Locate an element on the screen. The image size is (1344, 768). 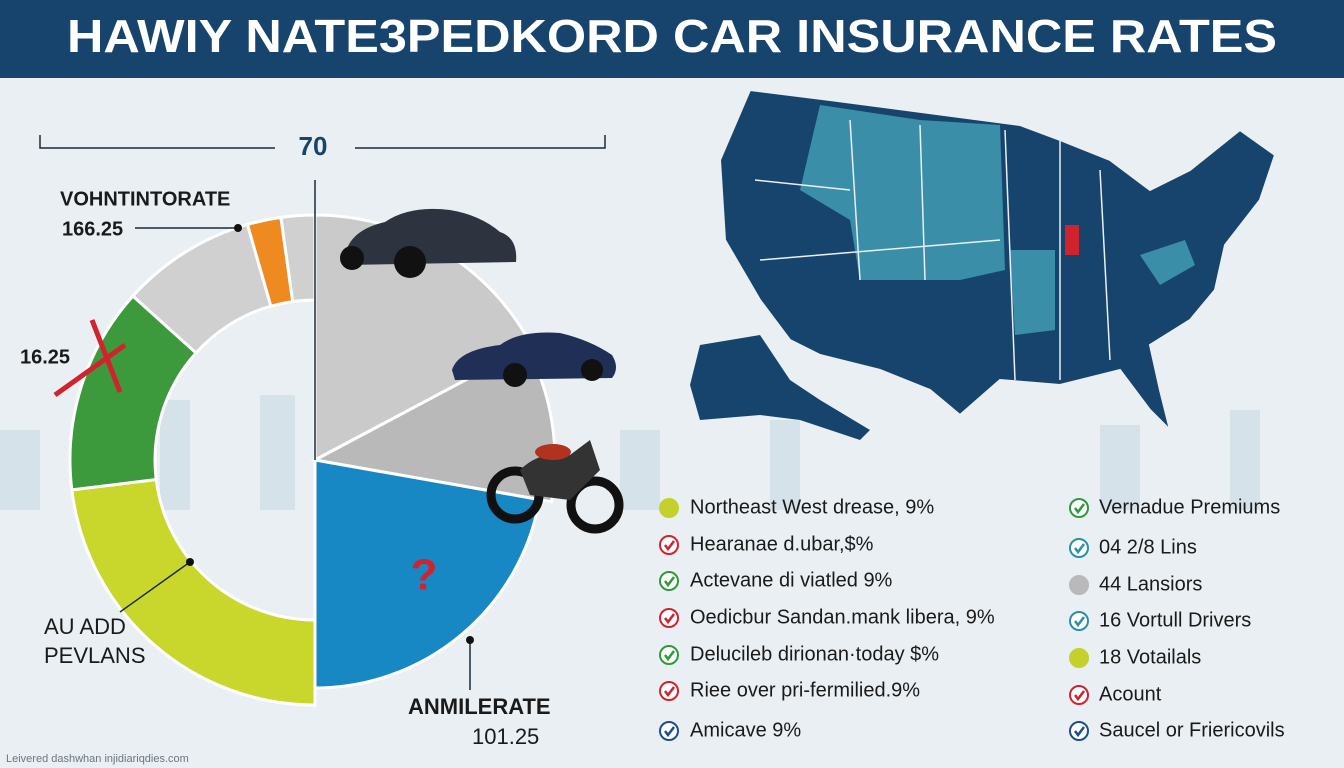
legend-label: Oedicbur Sandan.mank libera, 9% is located at coordinates (842, 617).